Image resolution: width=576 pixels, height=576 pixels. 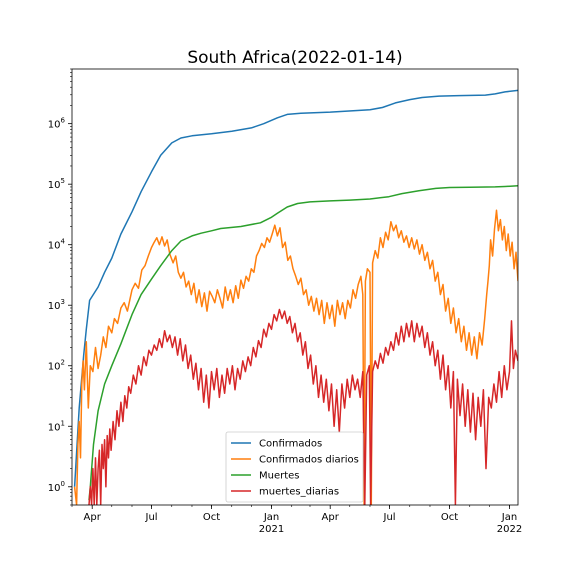 What do you see at coordinates (299, 492) in the screenshot?
I see `legend-label-muertes-diarias: muertes_diarias` at bounding box center [299, 492].